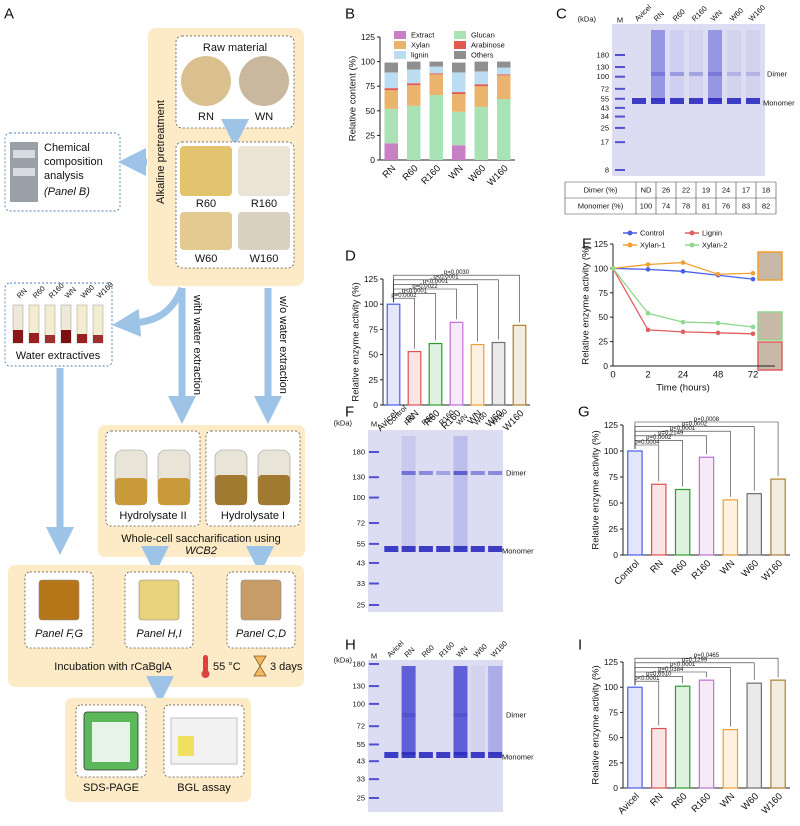  What do you see at coordinates (264, 81) in the screenshot?
I see `photo` at bounding box center [264, 81].